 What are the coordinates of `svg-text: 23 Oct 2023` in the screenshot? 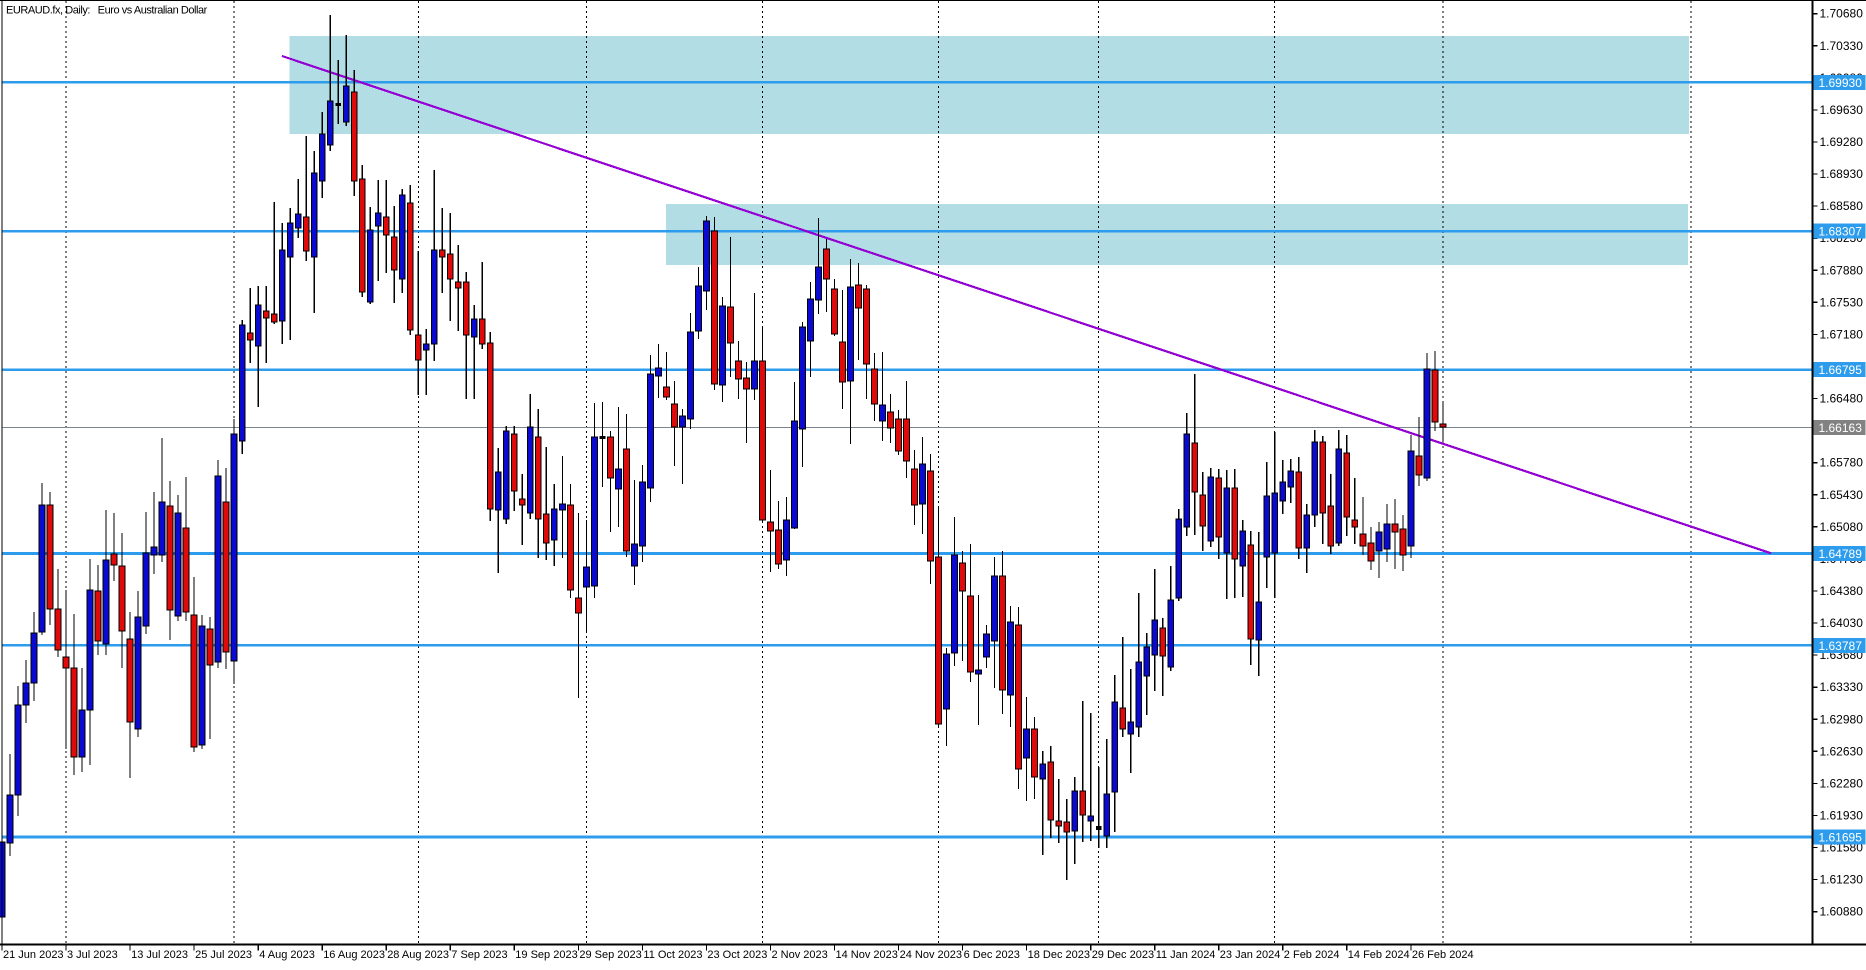 It's located at (737, 955).